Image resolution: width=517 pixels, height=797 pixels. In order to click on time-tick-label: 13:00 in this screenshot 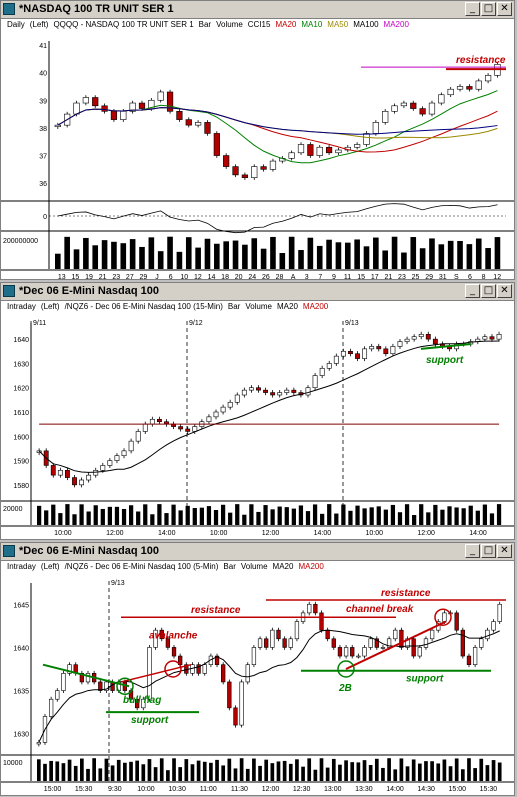, I will do `click(333, 789)`.